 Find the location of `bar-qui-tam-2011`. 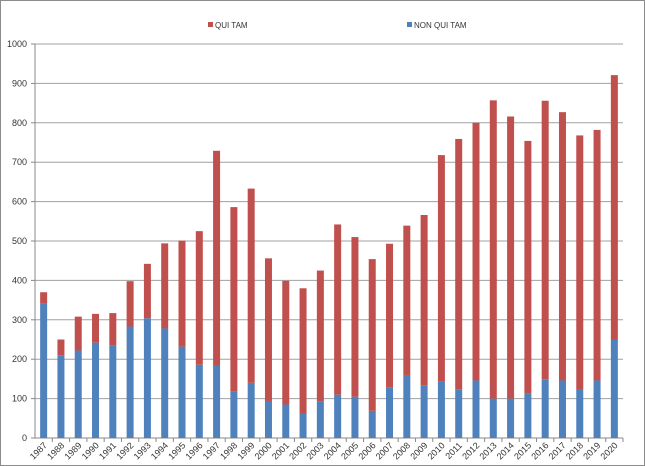

bar-qui-tam-2011 is located at coordinates (459, 264).